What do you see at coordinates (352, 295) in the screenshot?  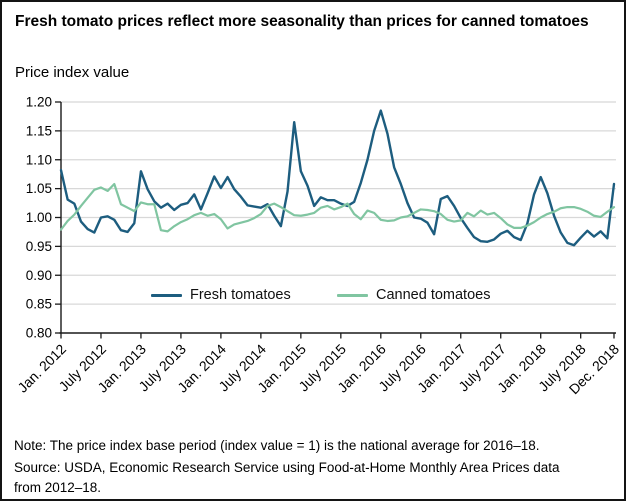 I see `canned-line-swatch-icon` at bounding box center [352, 295].